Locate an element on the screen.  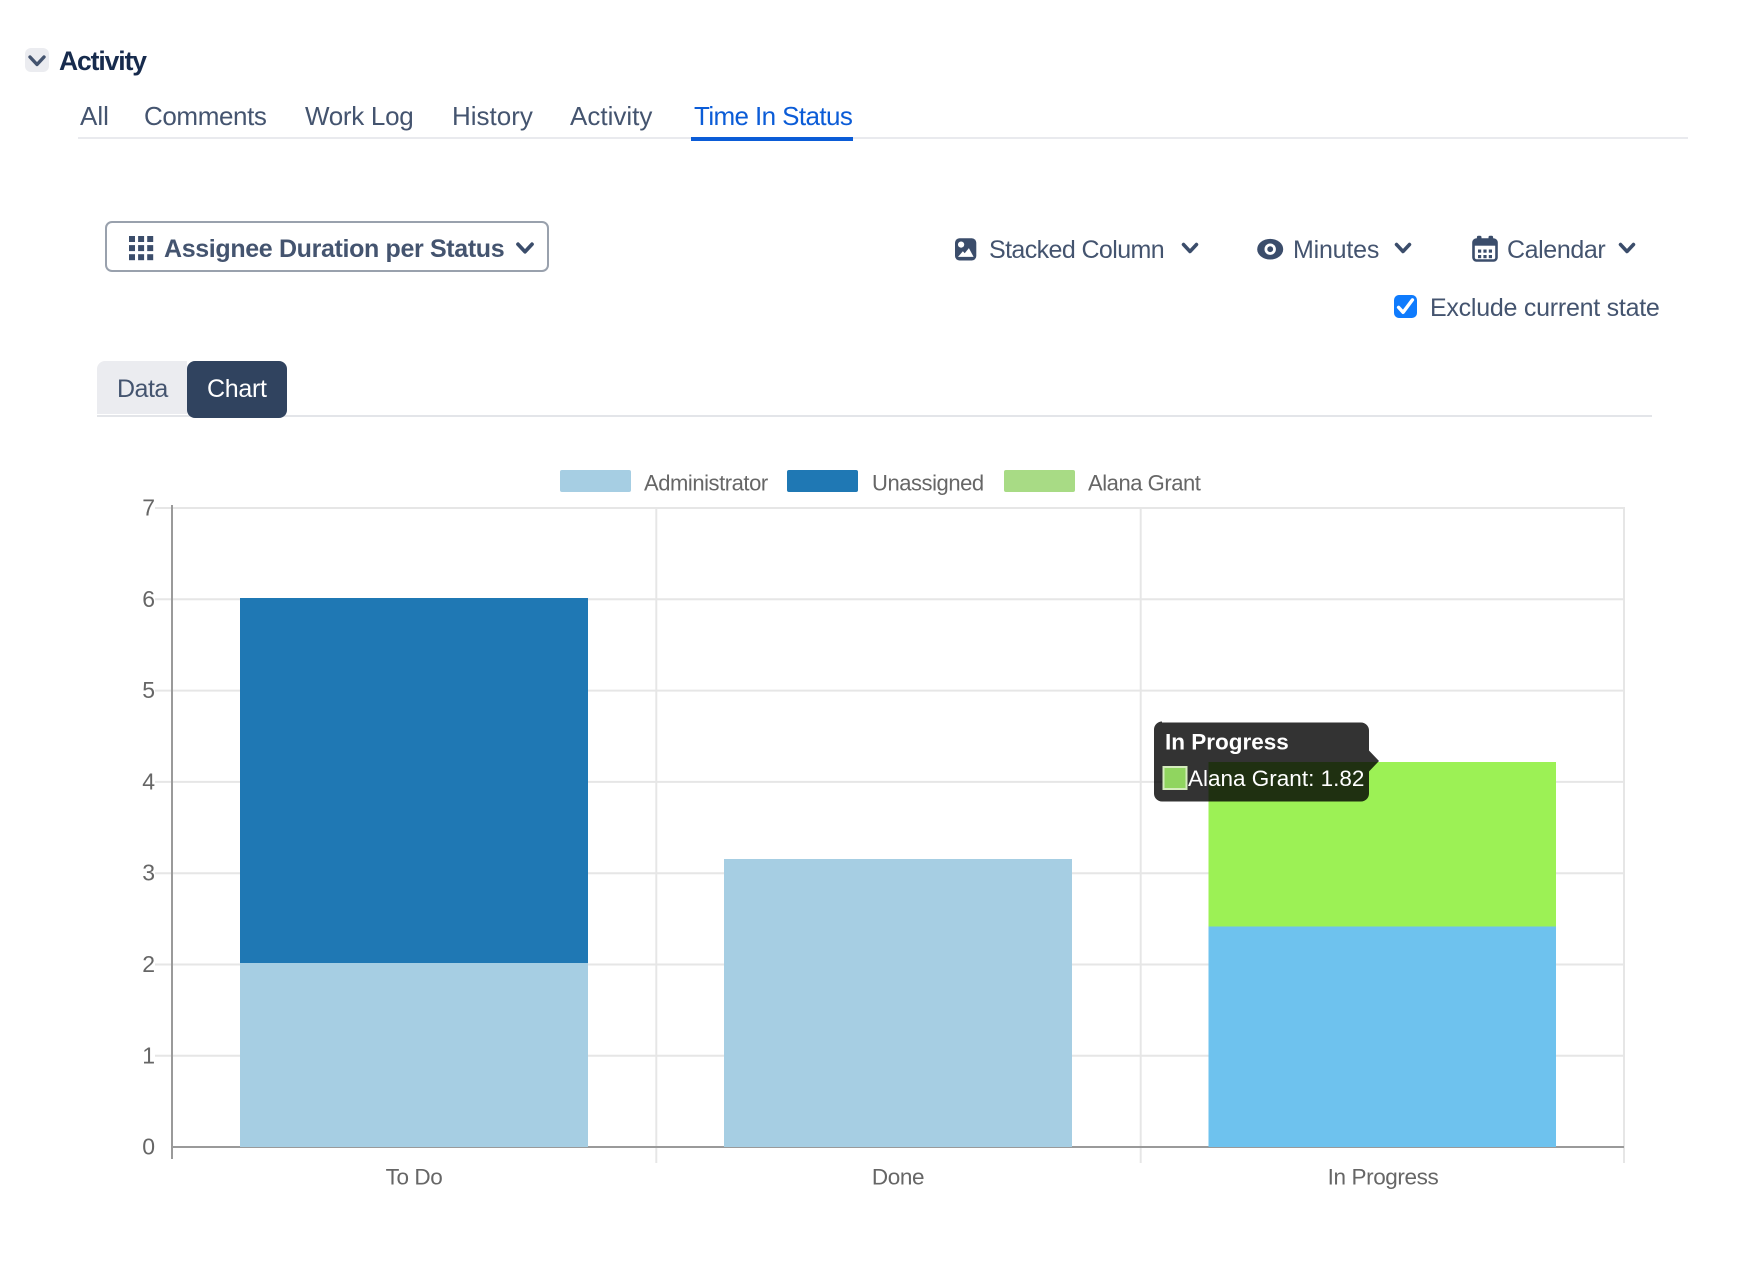
svg-text: Alana Grant is located at coordinates (1144, 483).